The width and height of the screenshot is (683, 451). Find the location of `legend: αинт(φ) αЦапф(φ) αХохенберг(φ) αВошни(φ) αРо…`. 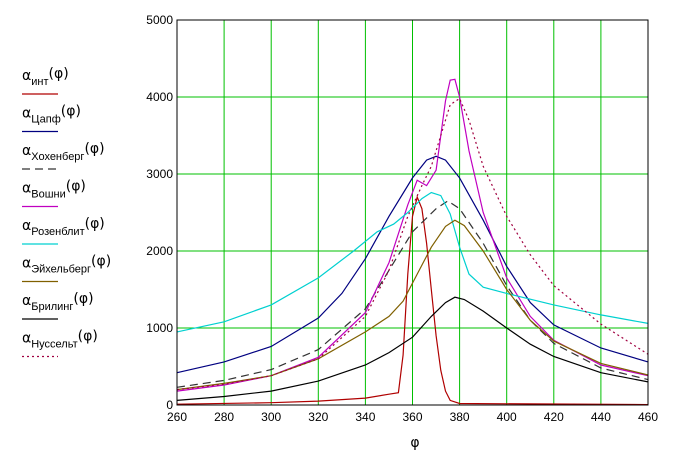

legend: αинт(φ) αЦапф(φ) αХохенберг(φ) αВошни(φ) αРо… is located at coordinates (66, 212).